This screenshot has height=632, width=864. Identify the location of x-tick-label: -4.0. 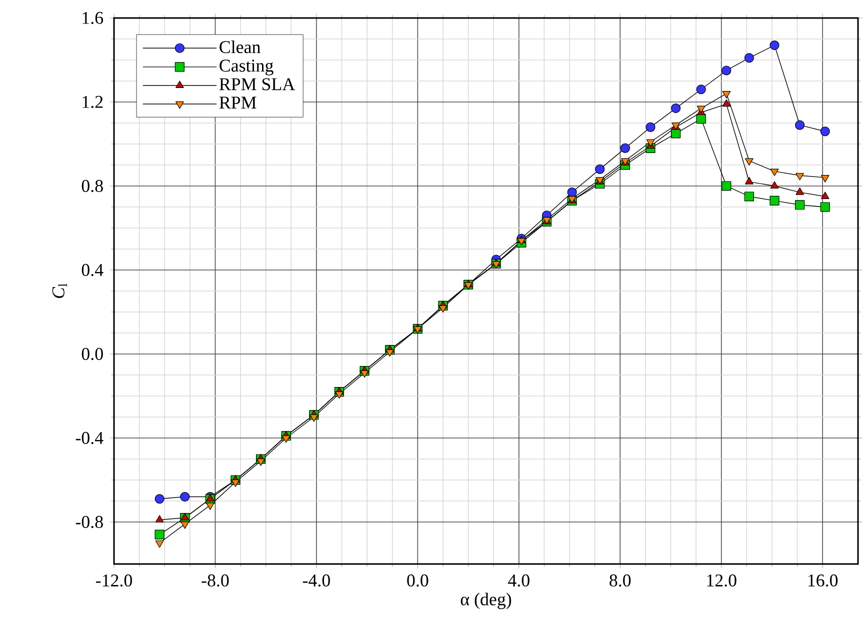
(316, 580).